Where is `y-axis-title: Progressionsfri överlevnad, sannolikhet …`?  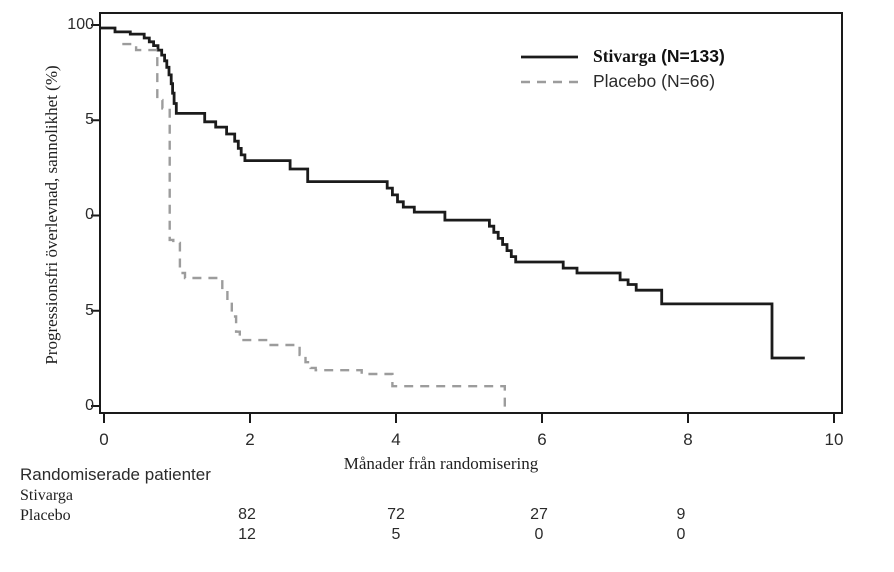
y-axis-title: Progressionsfri överlevnad, sannolikhet … is located at coordinates (51, 215).